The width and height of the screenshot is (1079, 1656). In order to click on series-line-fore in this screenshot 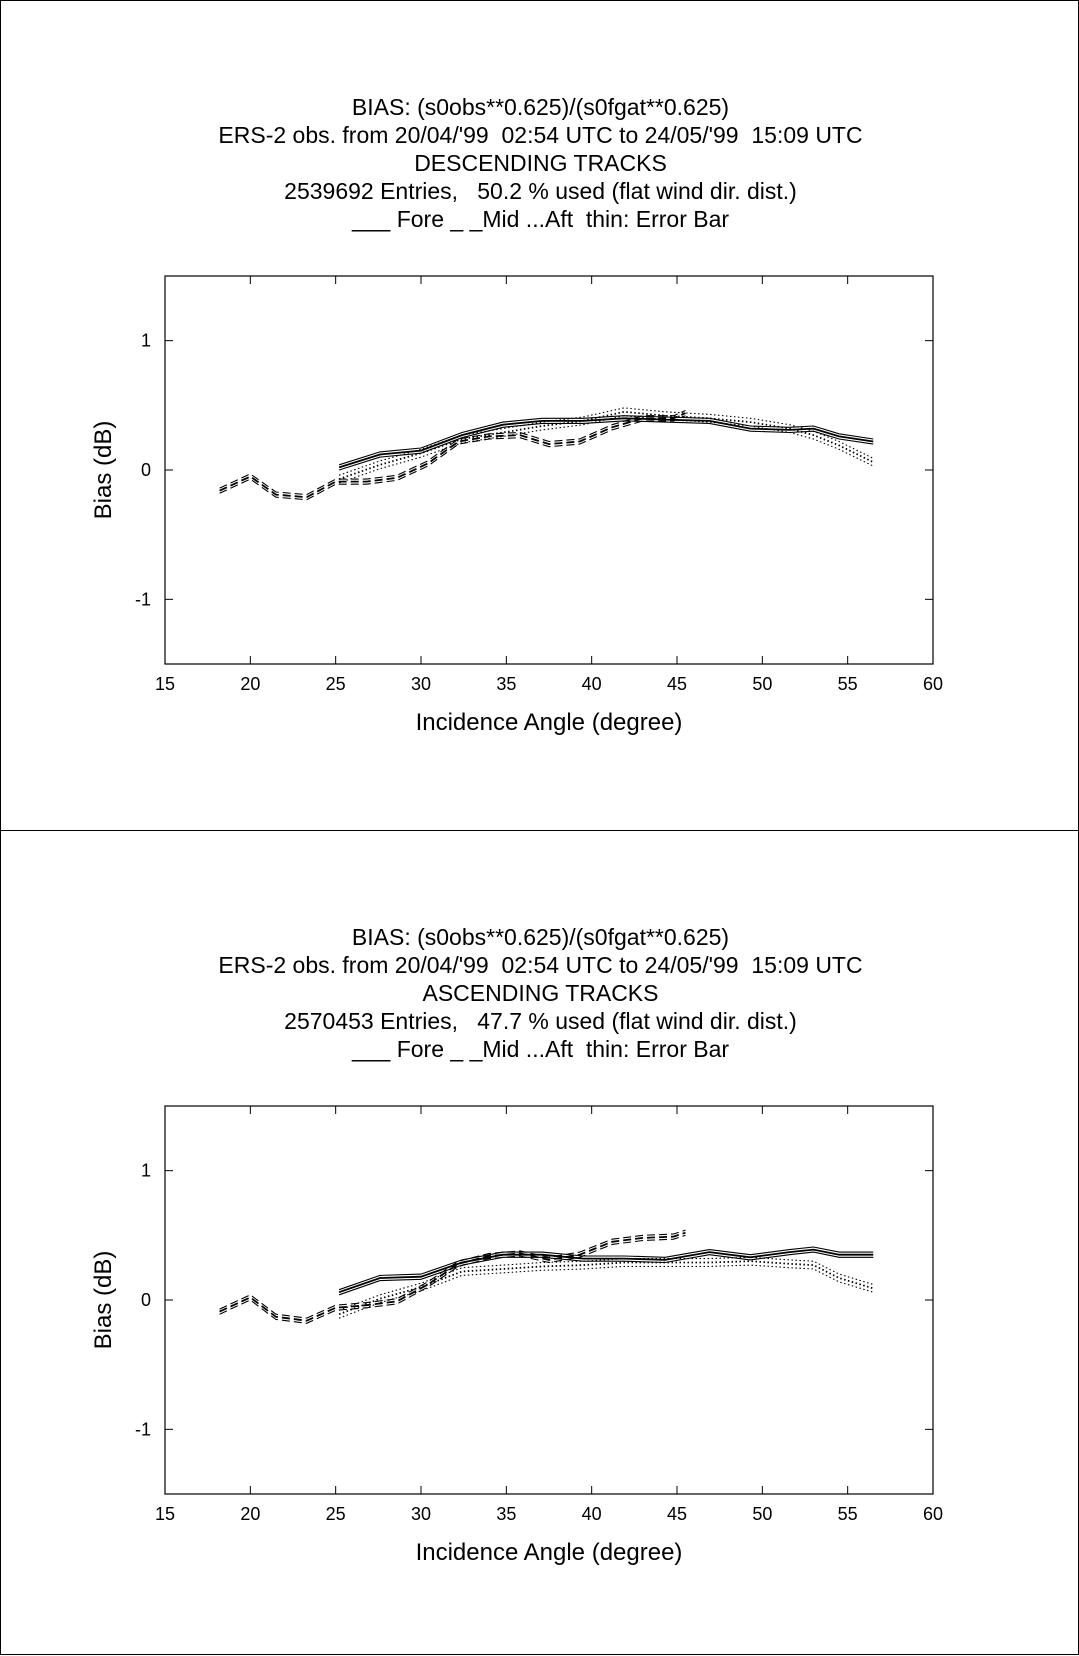, I will do `click(606, 443)`.